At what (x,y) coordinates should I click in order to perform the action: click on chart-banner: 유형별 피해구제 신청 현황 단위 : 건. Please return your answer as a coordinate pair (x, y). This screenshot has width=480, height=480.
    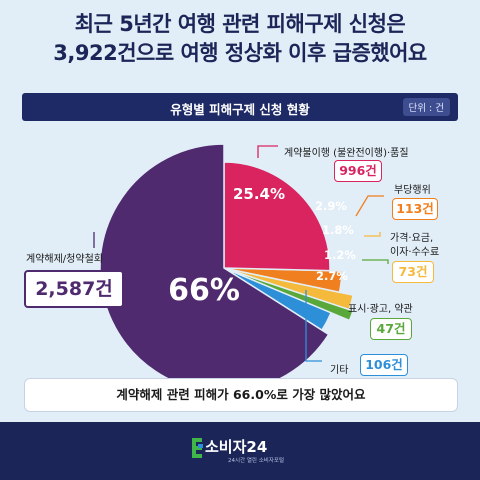
    Looking at the image, I should click on (240, 107).